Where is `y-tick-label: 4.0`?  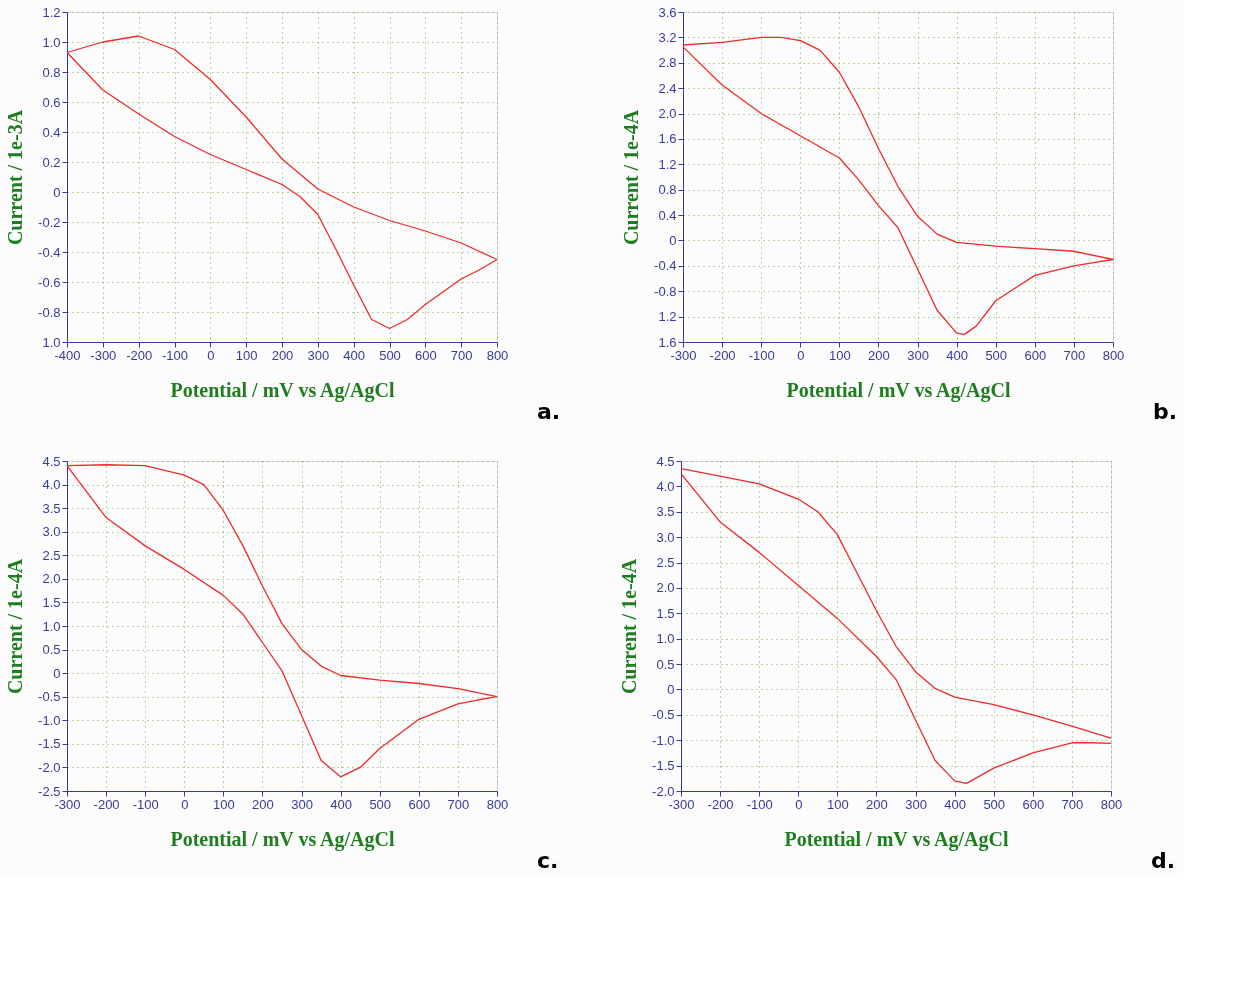
y-tick-label: 4.0 is located at coordinates (51, 485).